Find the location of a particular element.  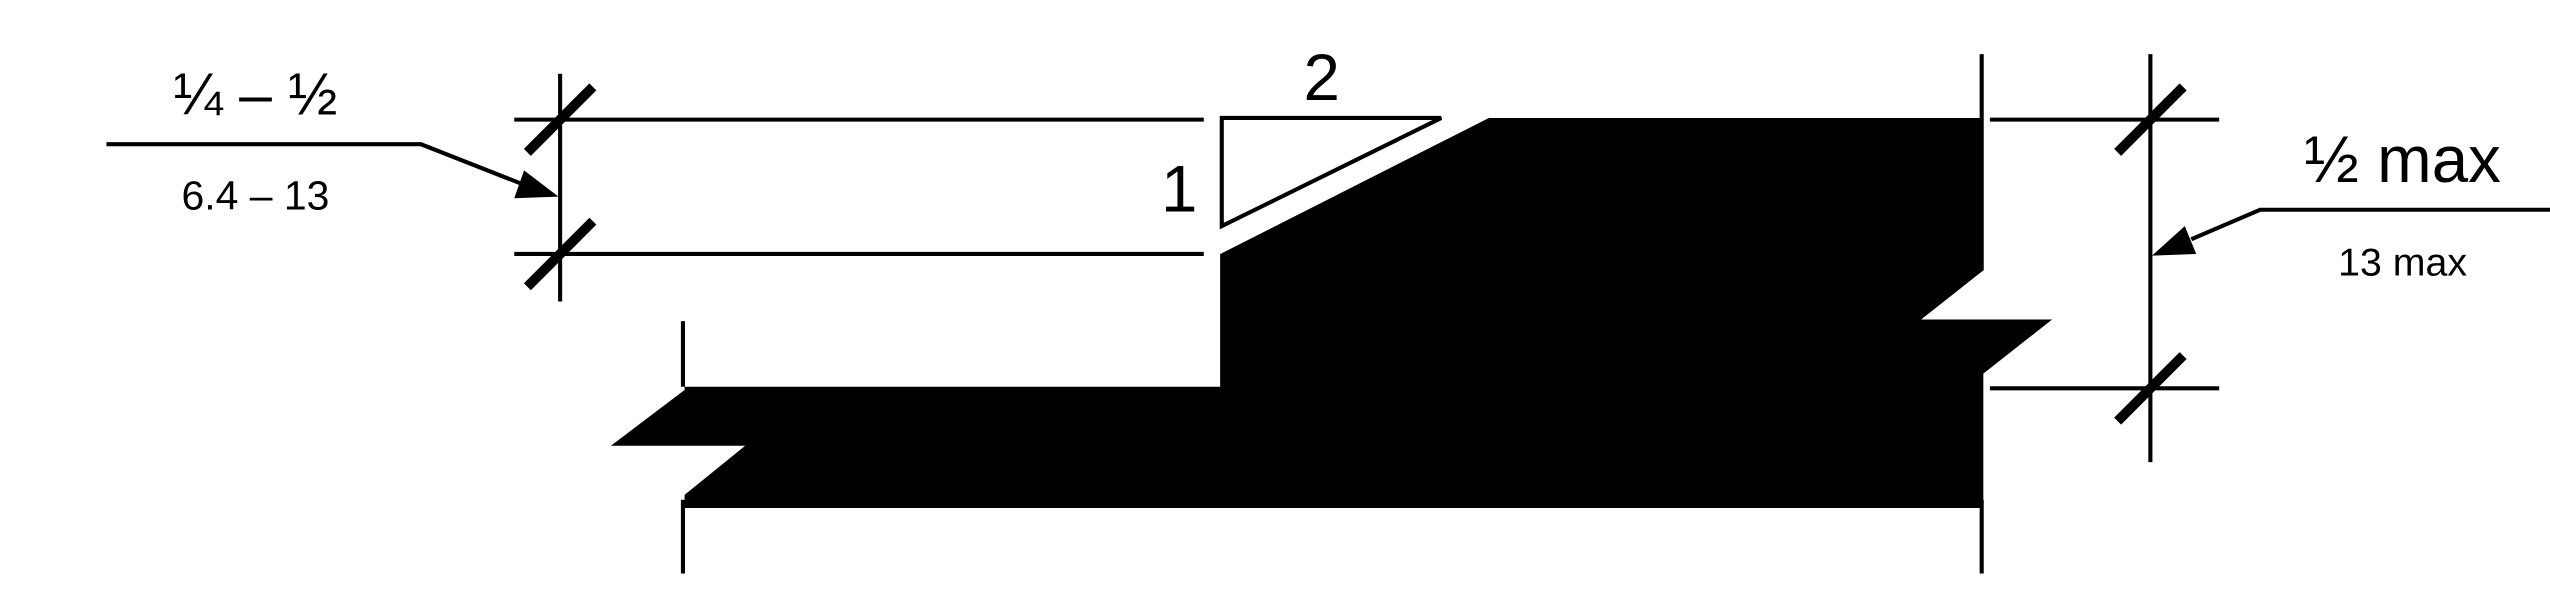

right-leader is located at coordinates (2351, 231).